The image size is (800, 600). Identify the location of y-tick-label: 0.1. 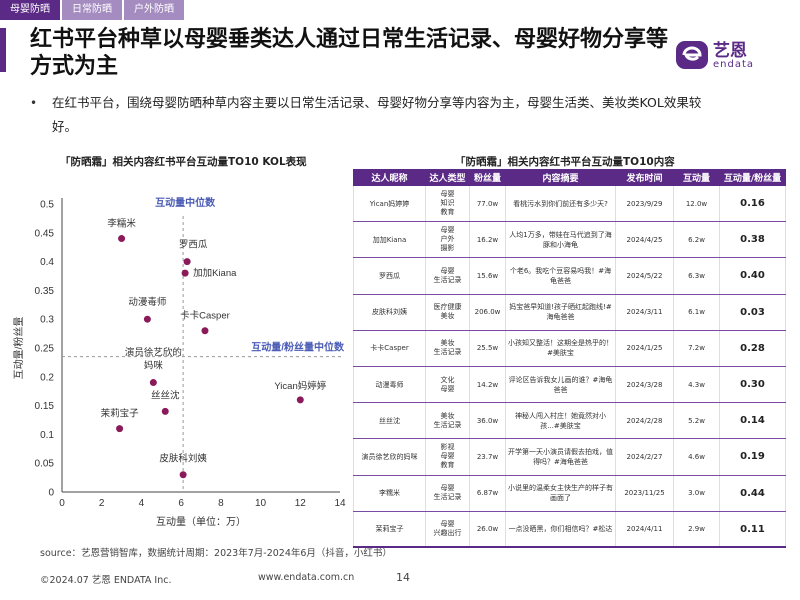
(47, 435).